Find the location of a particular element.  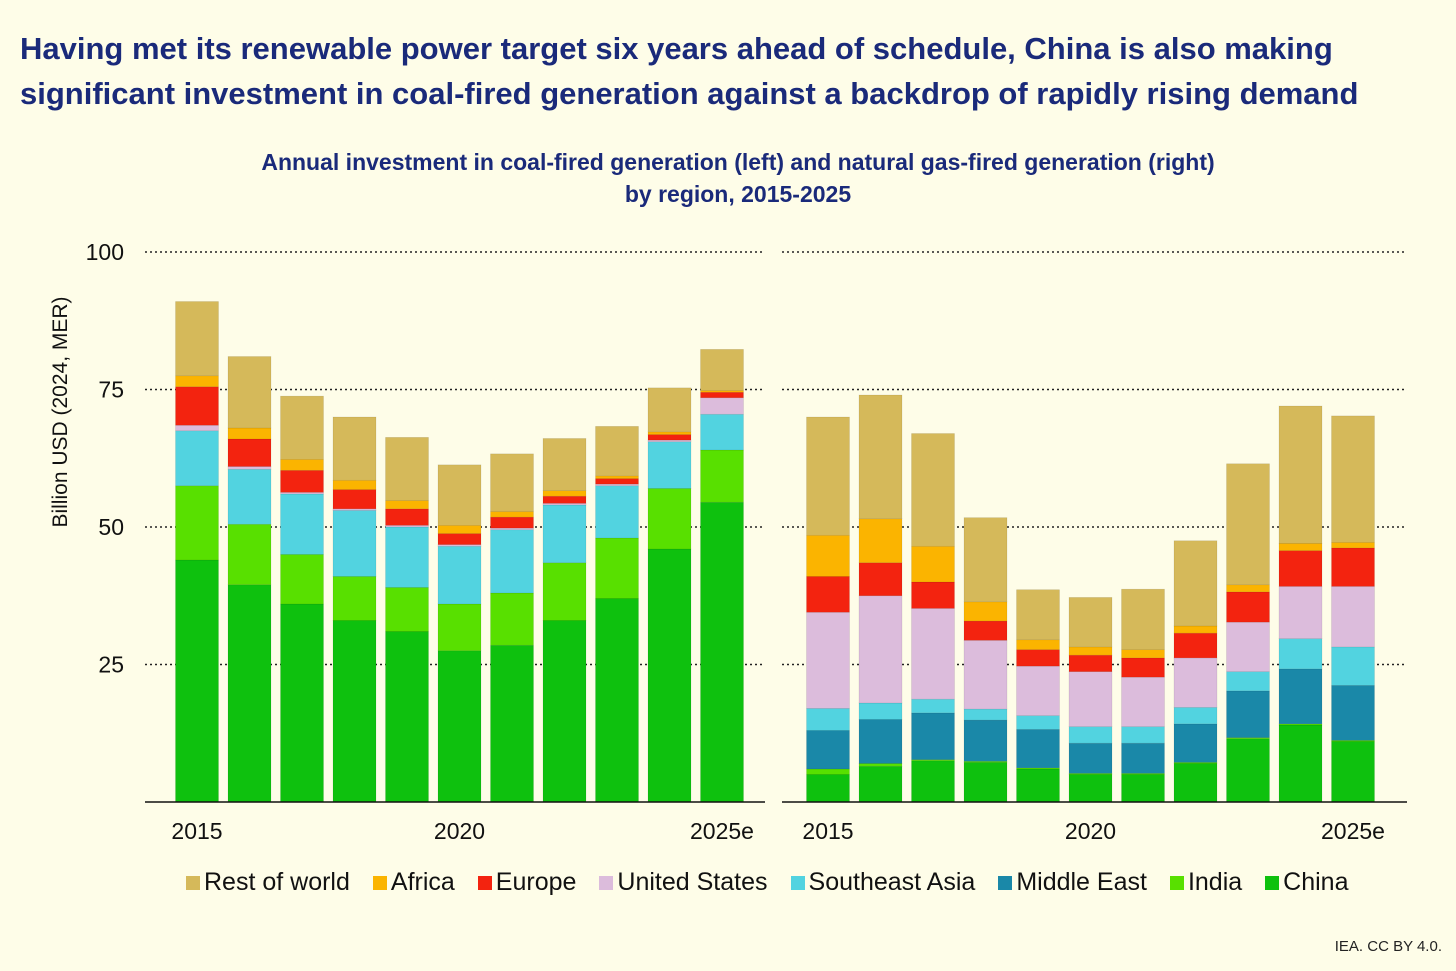

legend-label: United States is located at coordinates (692, 882).